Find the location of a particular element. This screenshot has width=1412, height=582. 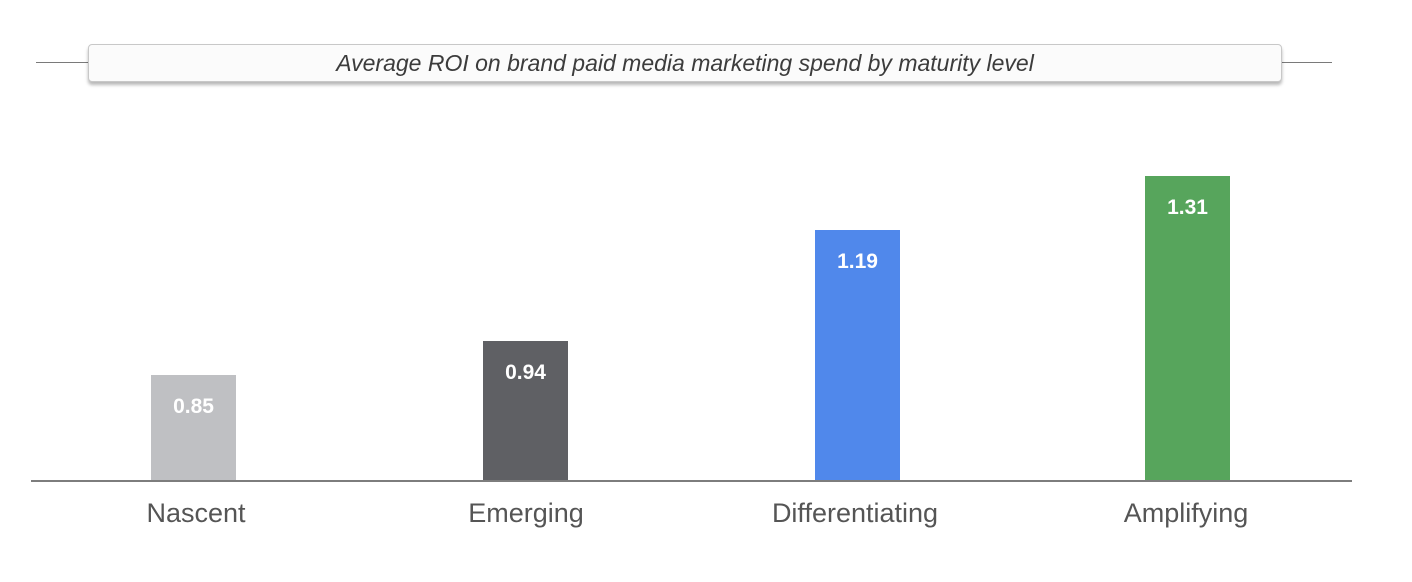

bar-value-label: 0.85 is located at coordinates (193, 406).